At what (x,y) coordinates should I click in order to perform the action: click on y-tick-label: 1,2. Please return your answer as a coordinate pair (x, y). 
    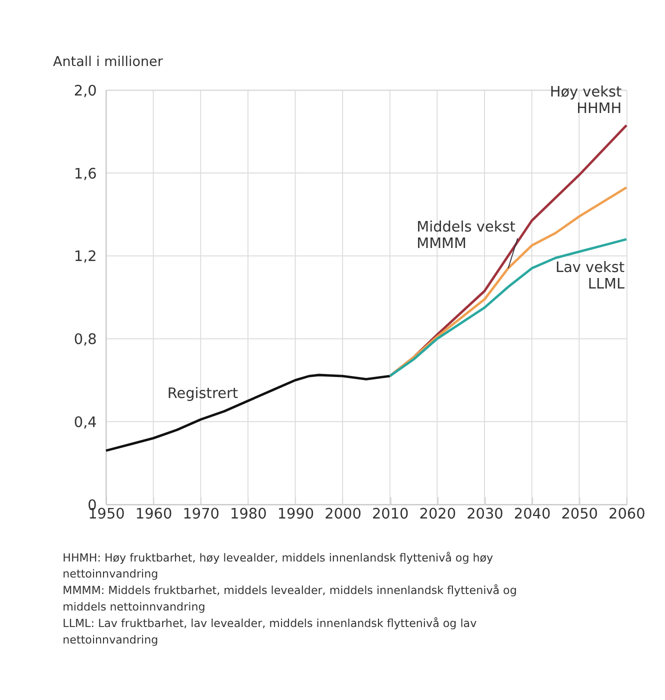
    Looking at the image, I should click on (85, 257).